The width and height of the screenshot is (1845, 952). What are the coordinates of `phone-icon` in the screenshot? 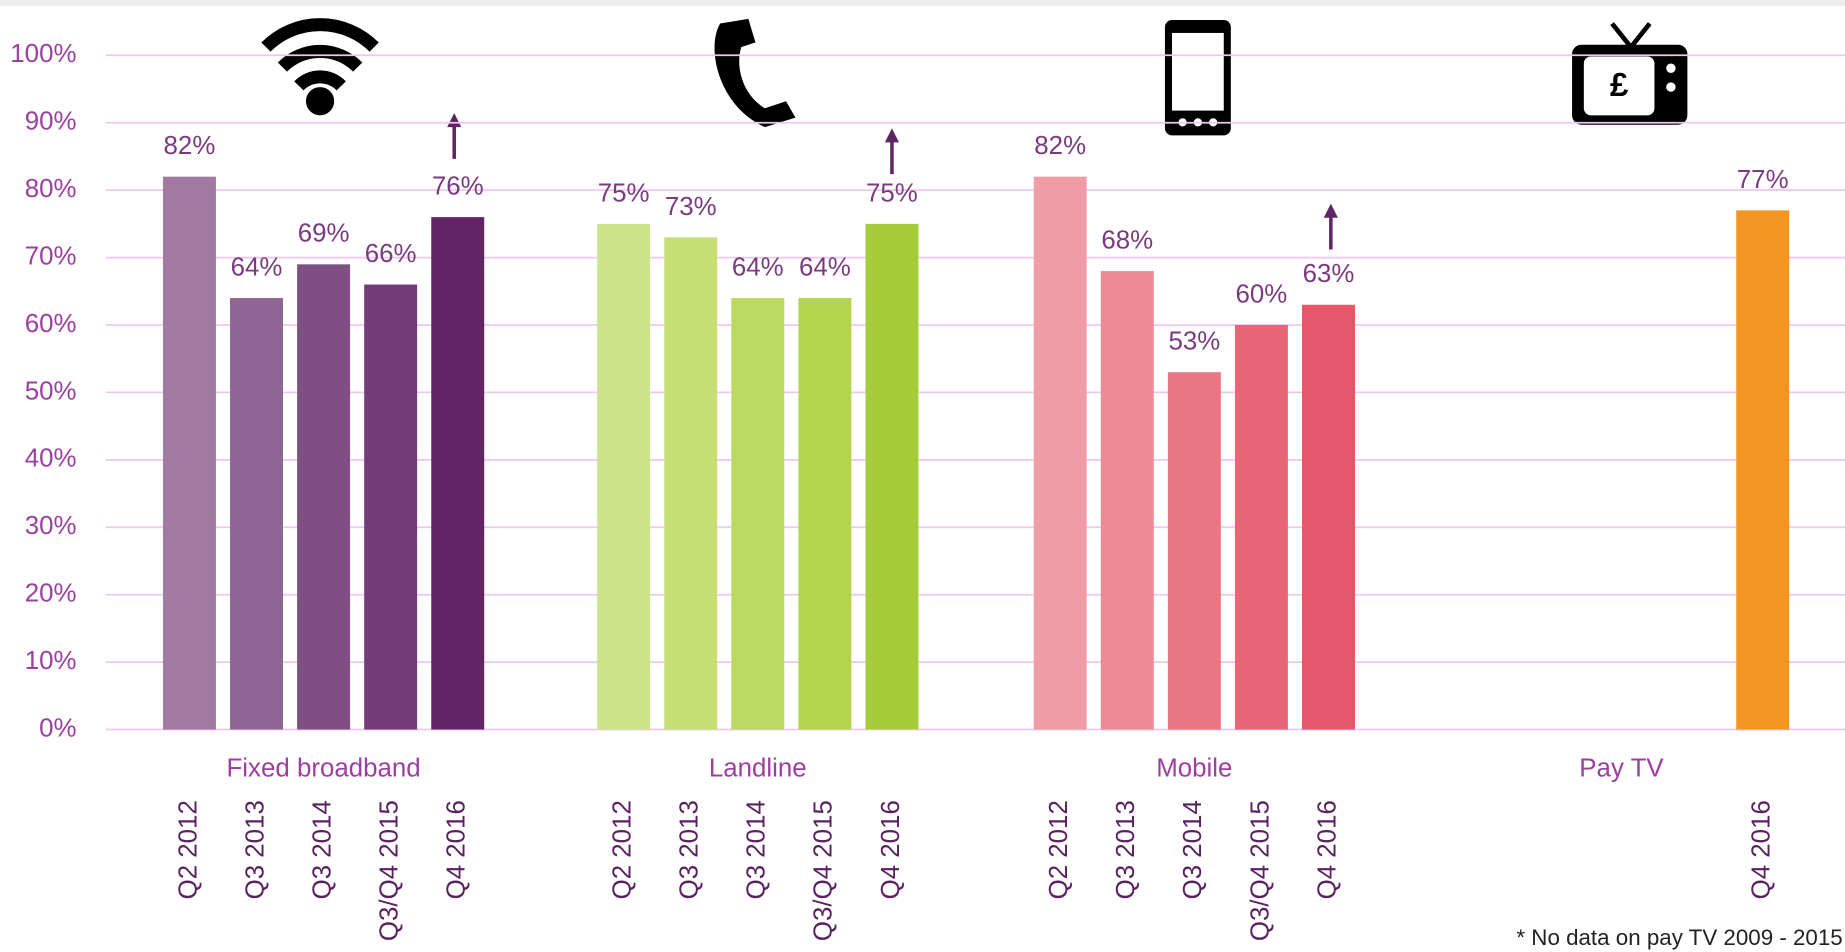 It's located at (755, 73).